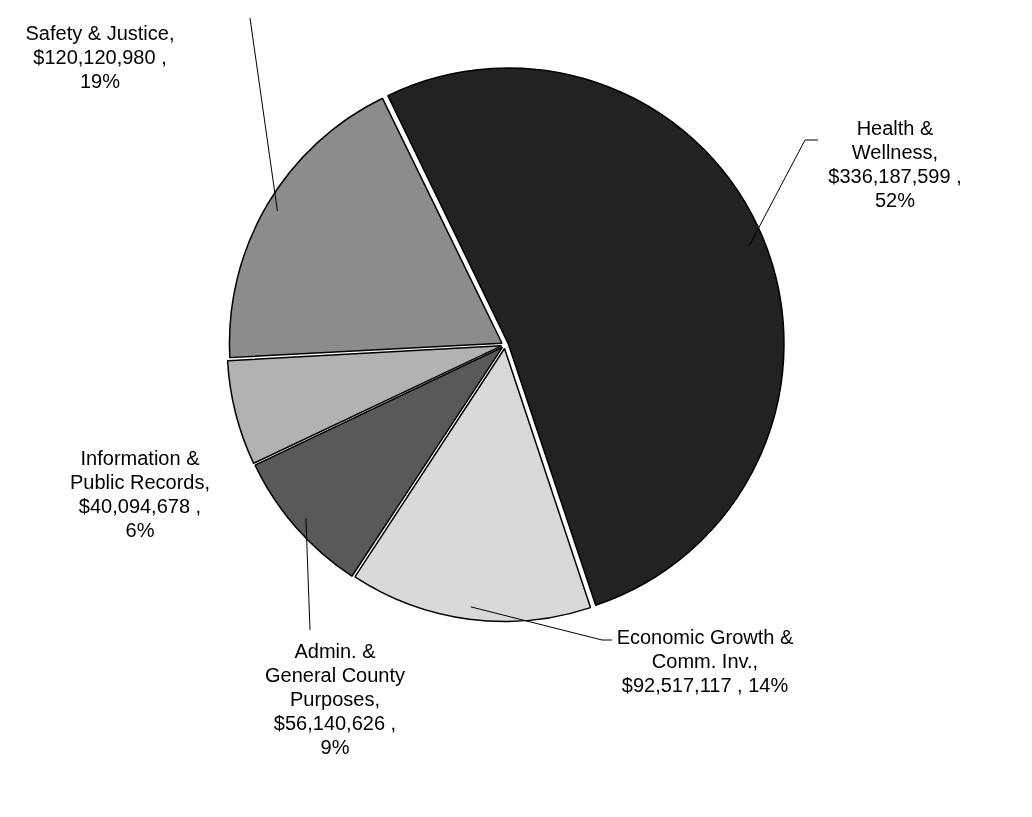 The image size is (1032, 817). What do you see at coordinates (335, 698) in the screenshot?
I see `slice-label: Admin. & General County Purposes, $56,140,626 , 9%` at bounding box center [335, 698].